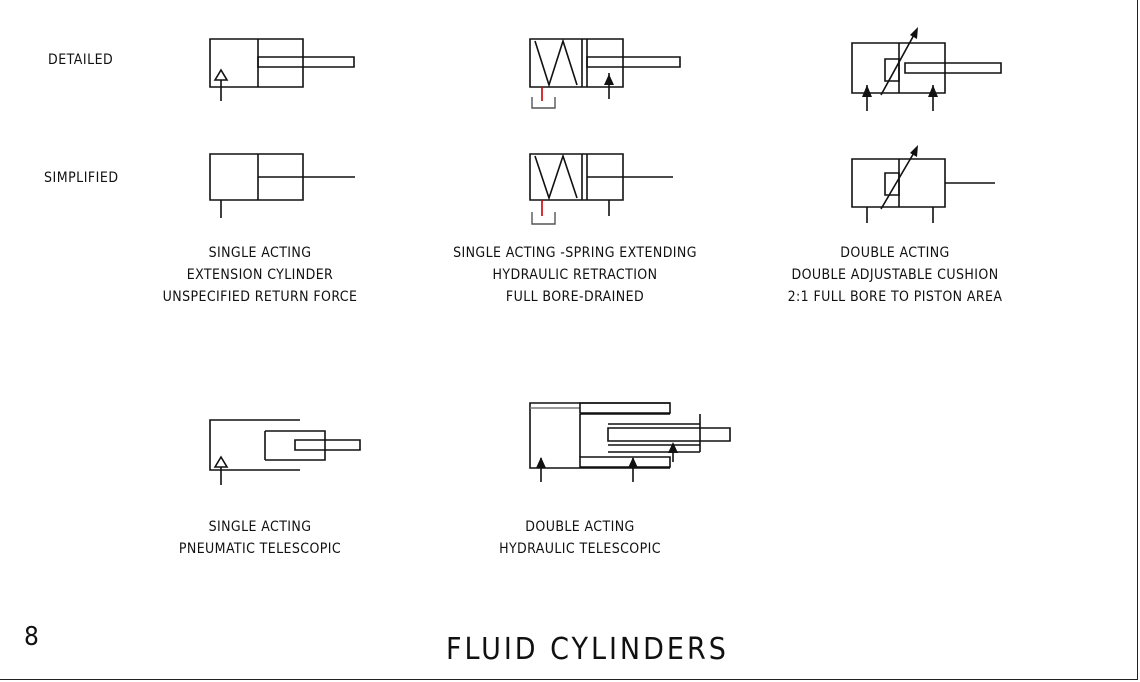 The width and height of the screenshot is (1140, 682). I want to click on caption-line: HYDRAULIC RETRACTION, so click(575, 275).